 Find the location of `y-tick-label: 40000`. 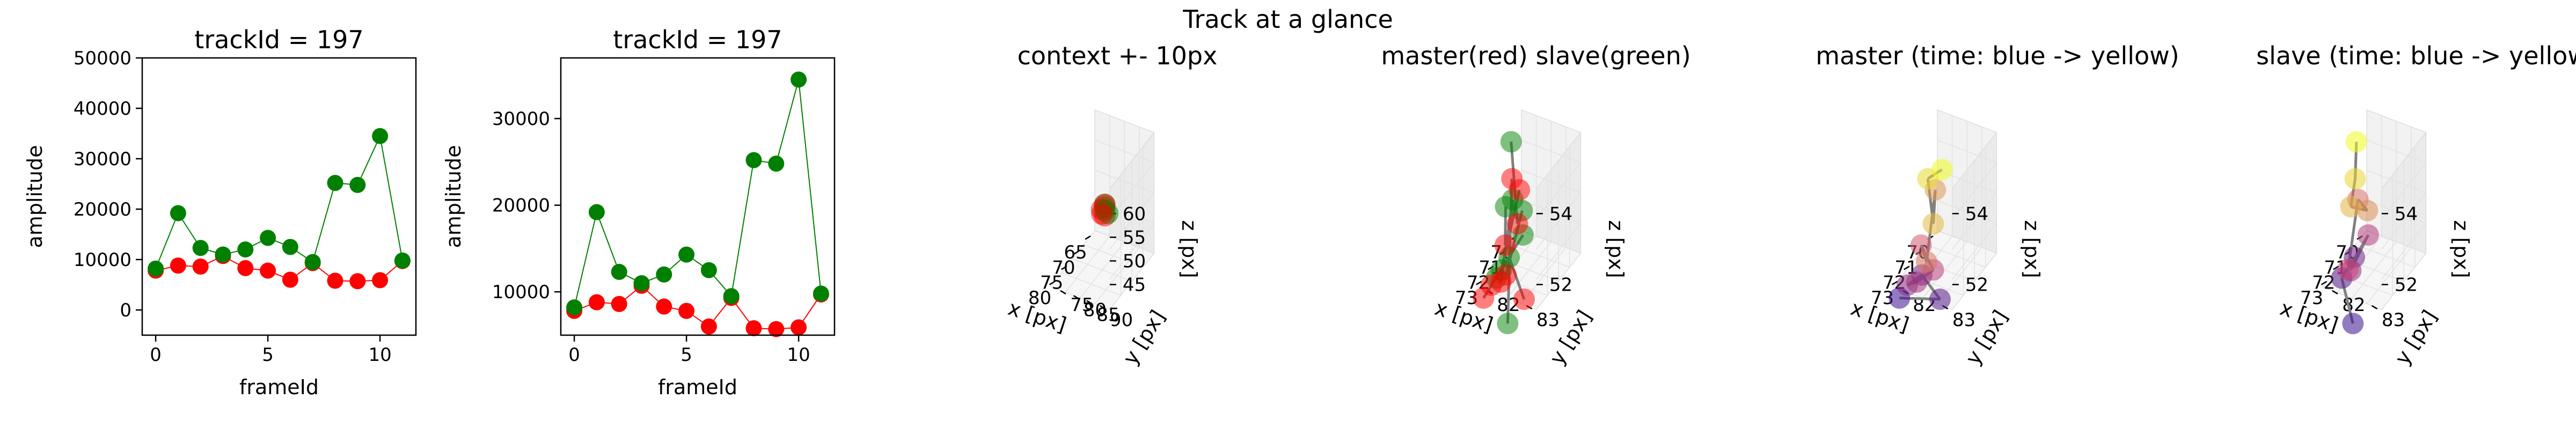

y-tick-label: 40000 is located at coordinates (102, 109).